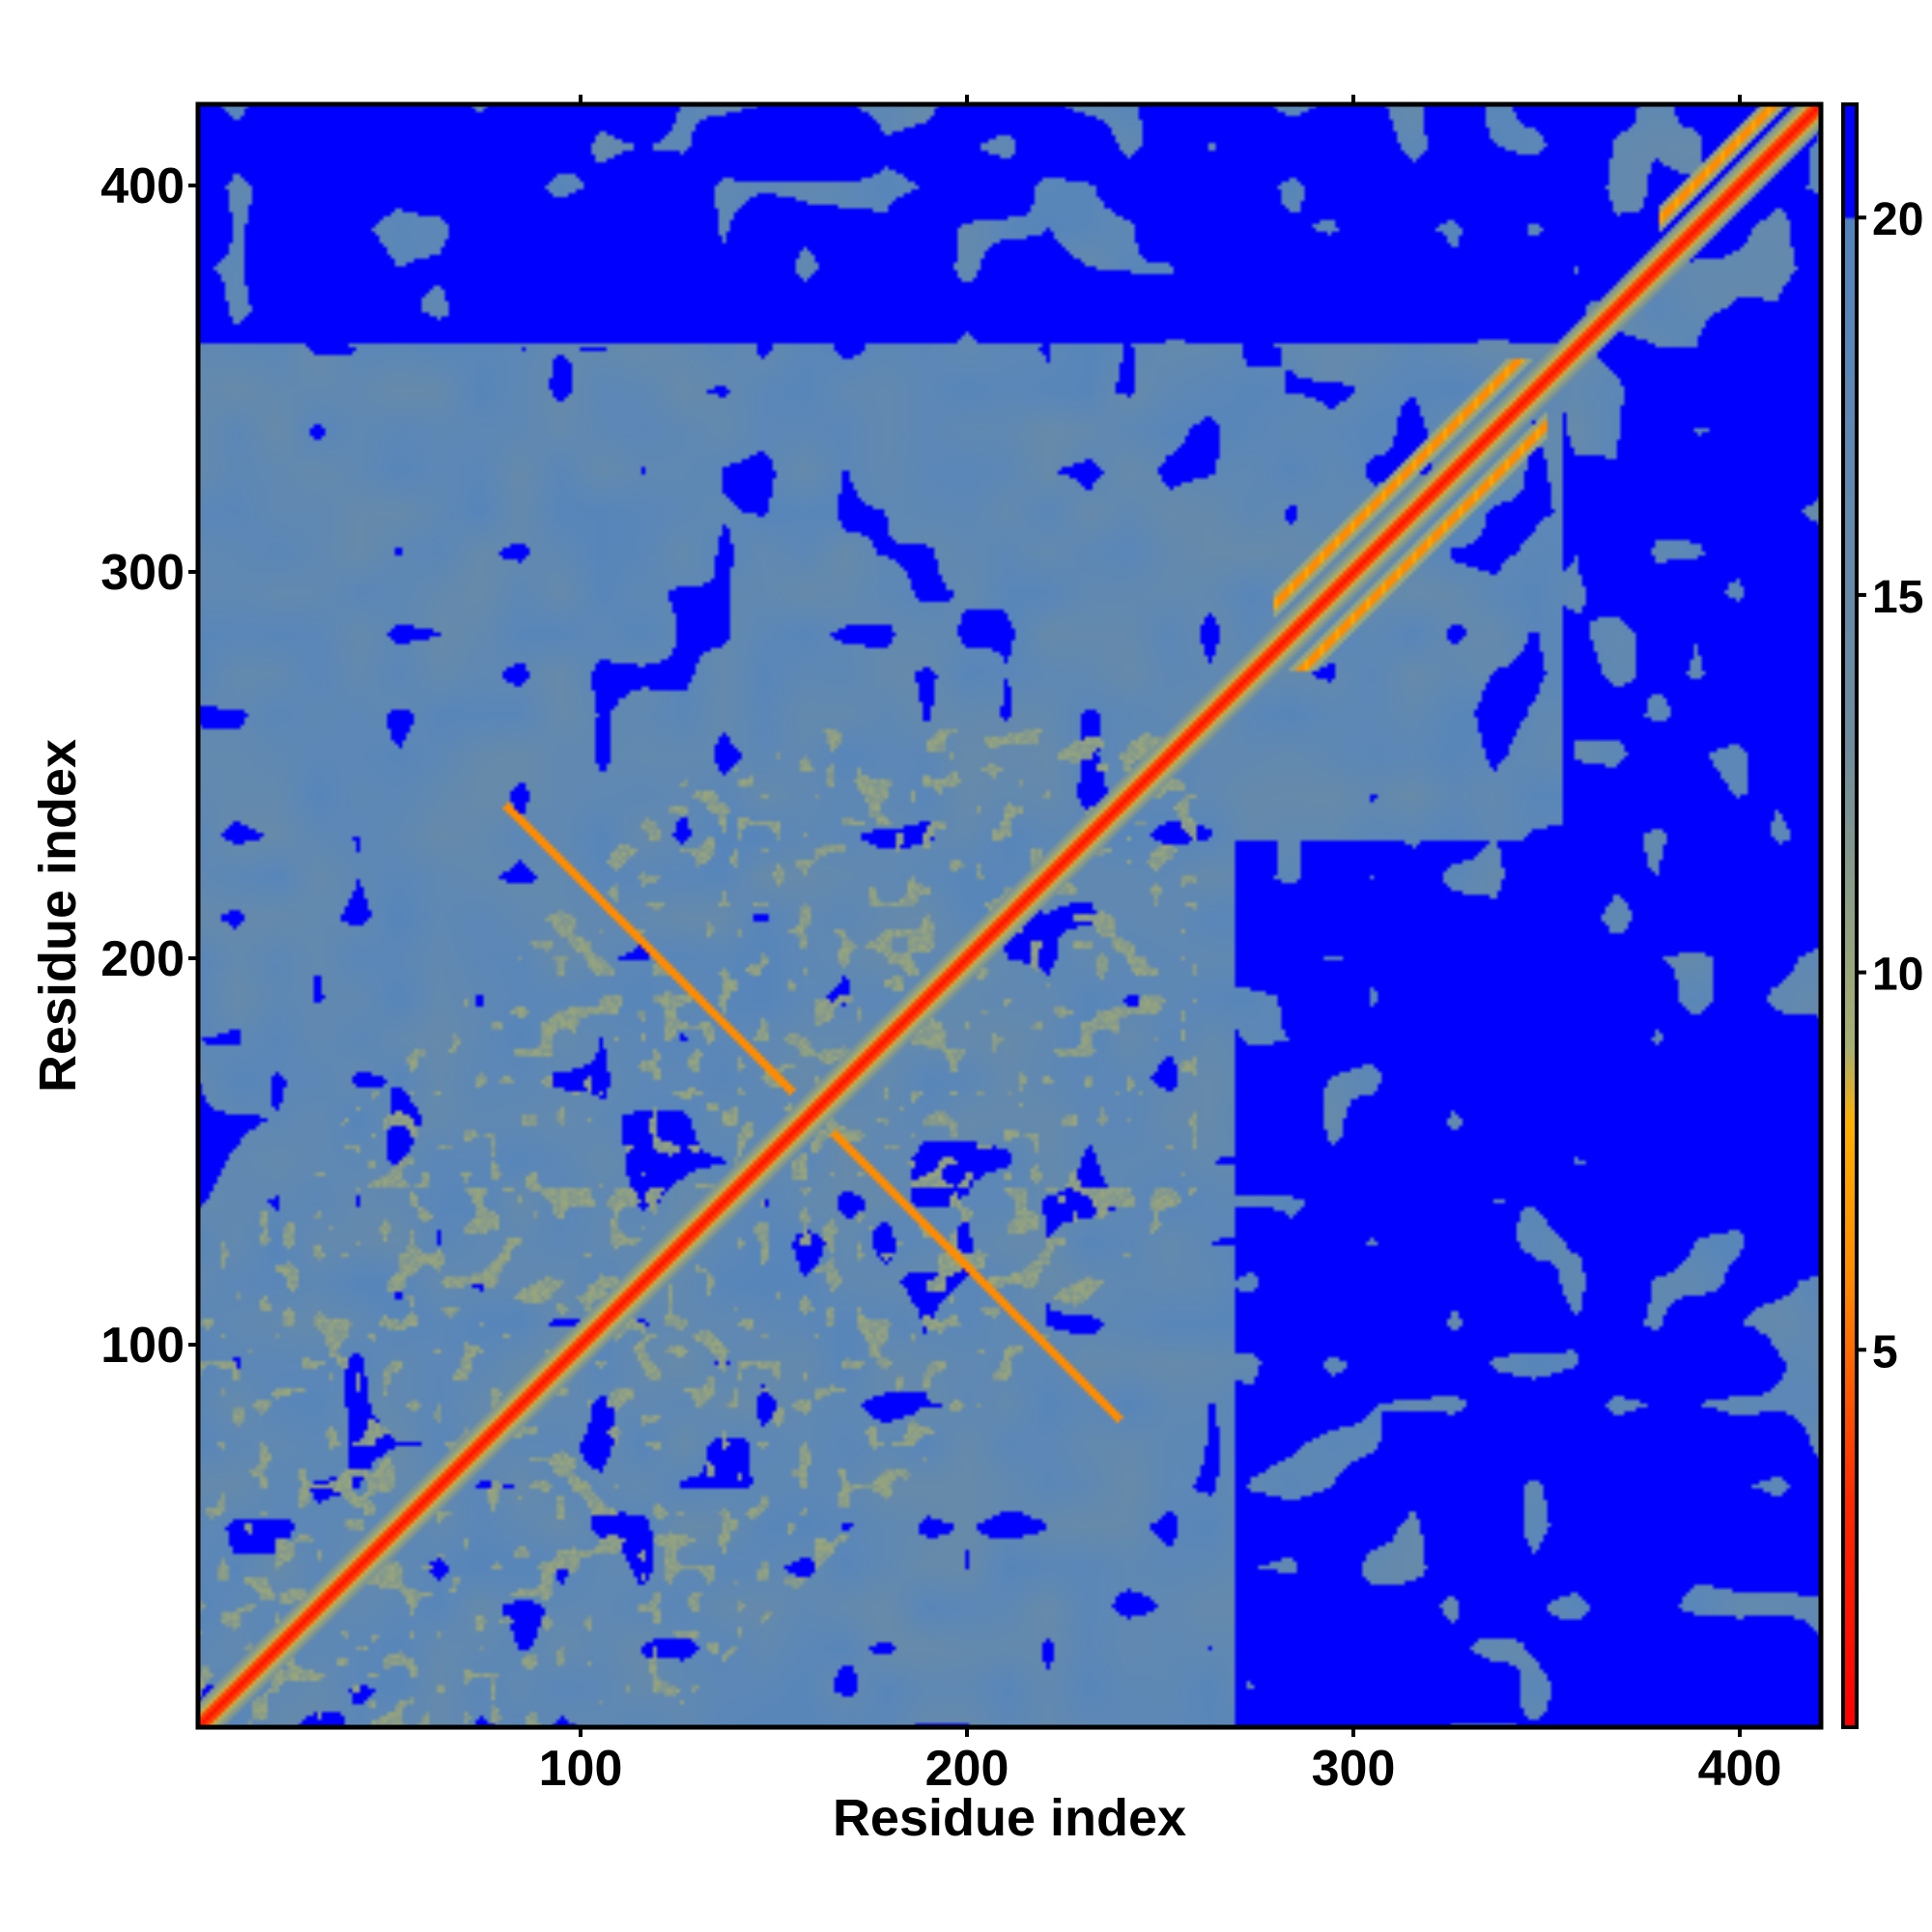 The image size is (1932, 1932). What do you see at coordinates (142, 1346) in the screenshot?
I see `y-tick-label: 100` at bounding box center [142, 1346].